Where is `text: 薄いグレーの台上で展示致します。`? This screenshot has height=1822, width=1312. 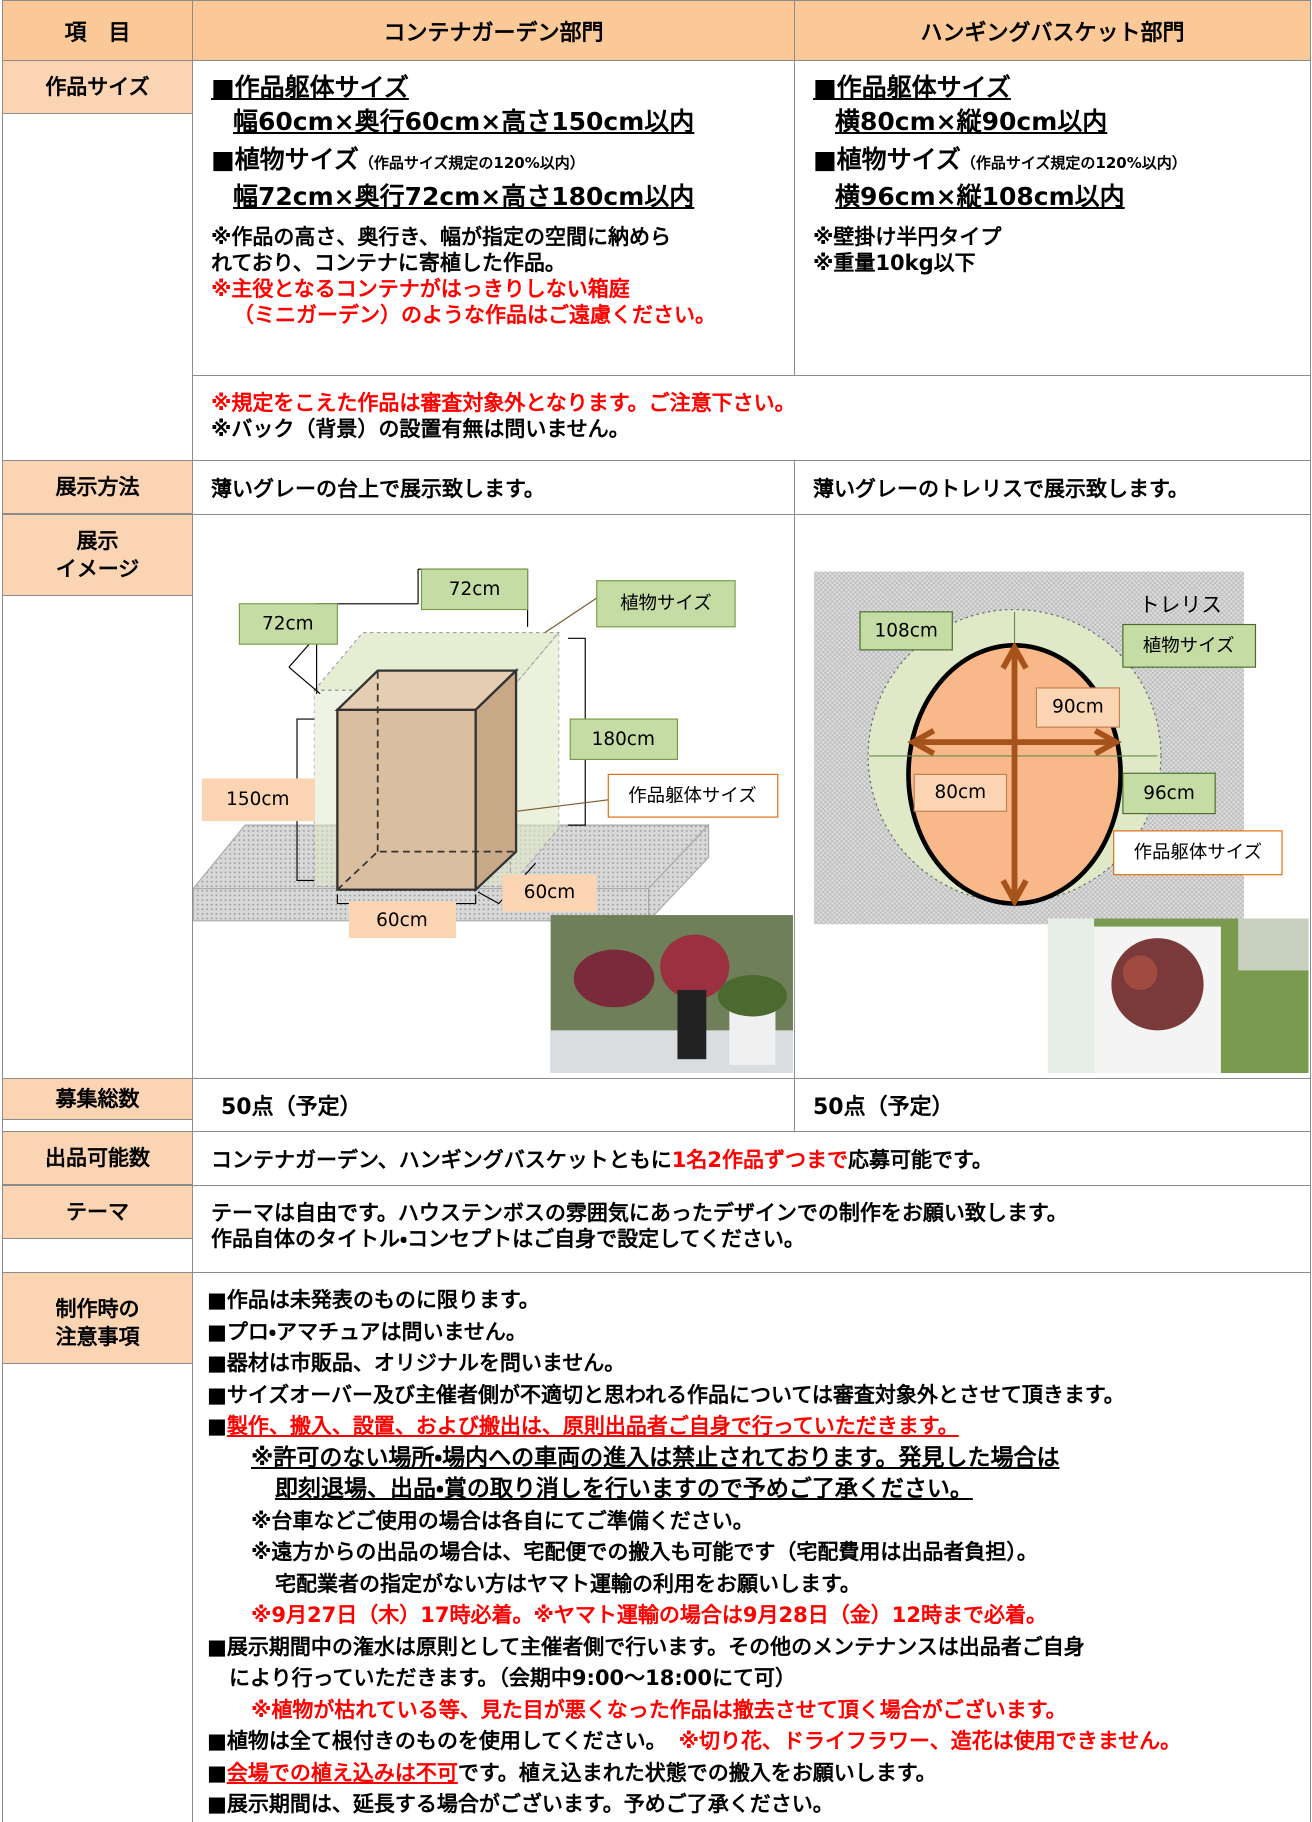 text: 薄いグレーの台上で展示致します。 is located at coordinates (493, 487).